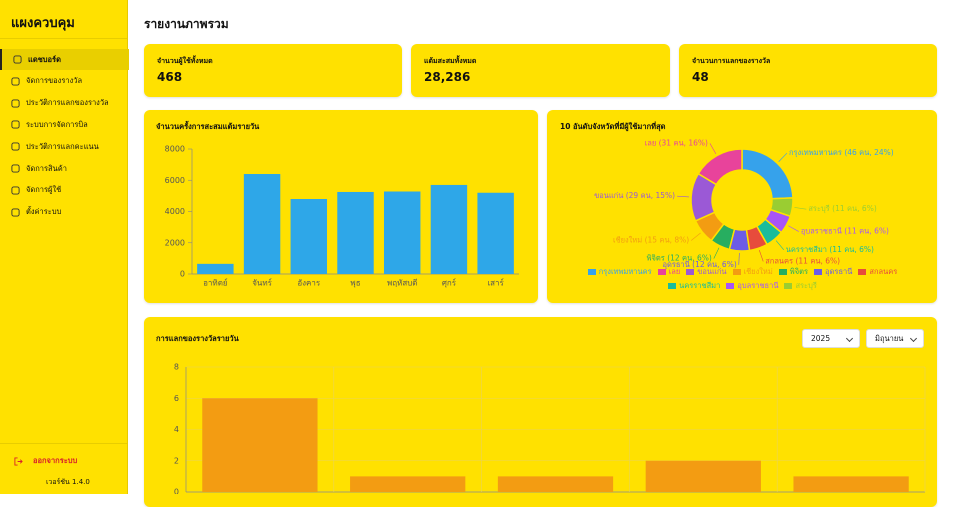  I want to click on y-tick-label: 4, so click(176, 429).